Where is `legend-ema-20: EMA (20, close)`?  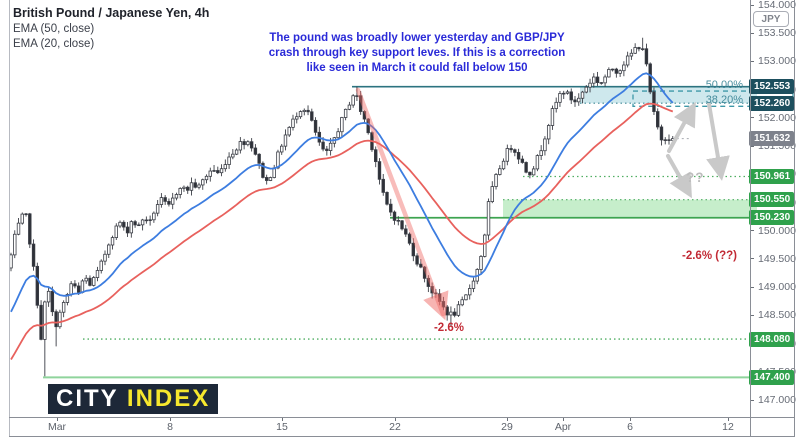 legend-ema-20: EMA (20, close) is located at coordinates (54, 44).